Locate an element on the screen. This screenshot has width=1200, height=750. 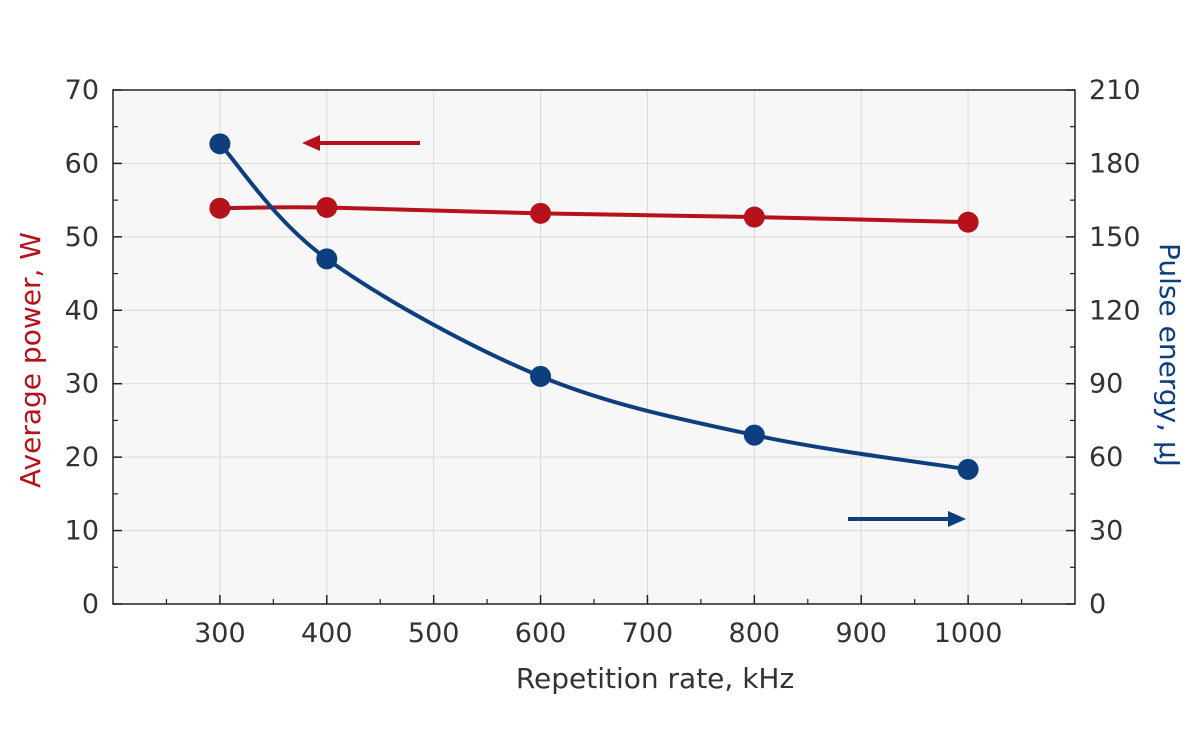
y-right-tick-label: 180 is located at coordinates (1115, 163).